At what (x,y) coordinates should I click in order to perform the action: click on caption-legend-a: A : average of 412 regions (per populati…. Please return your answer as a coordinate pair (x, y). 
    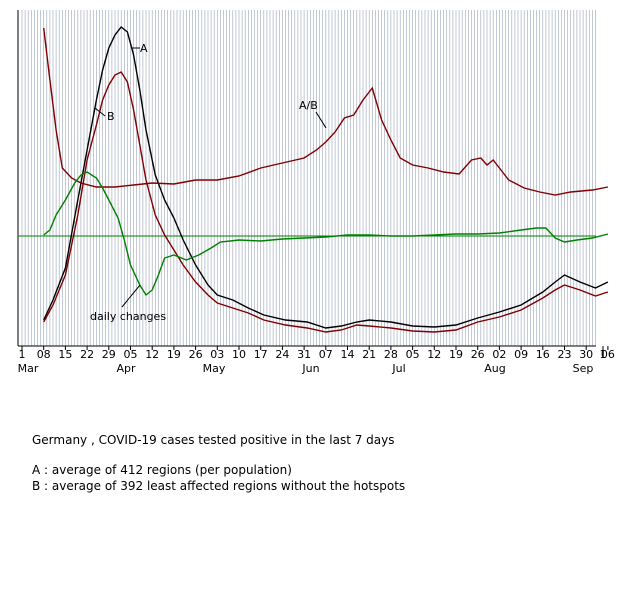
    Looking at the image, I should click on (162, 470).